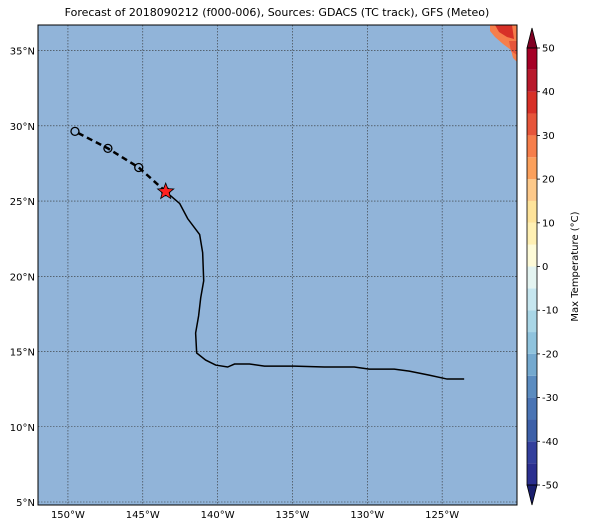  I want to click on colorbar-tick-label: 30, so click(548, 136).